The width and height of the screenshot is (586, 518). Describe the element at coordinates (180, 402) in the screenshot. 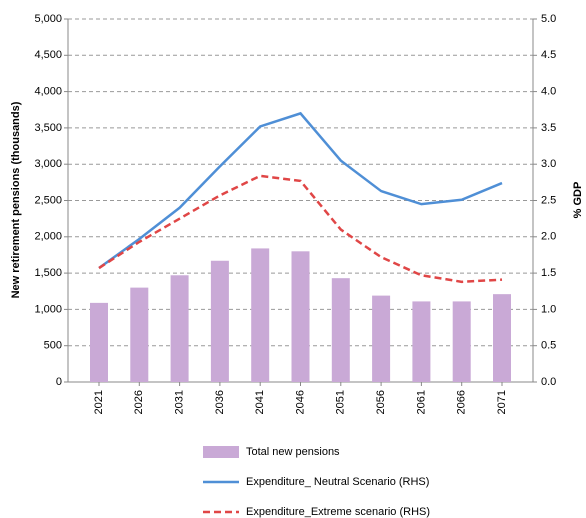

I see `x-tick-label: 2031` at that location.